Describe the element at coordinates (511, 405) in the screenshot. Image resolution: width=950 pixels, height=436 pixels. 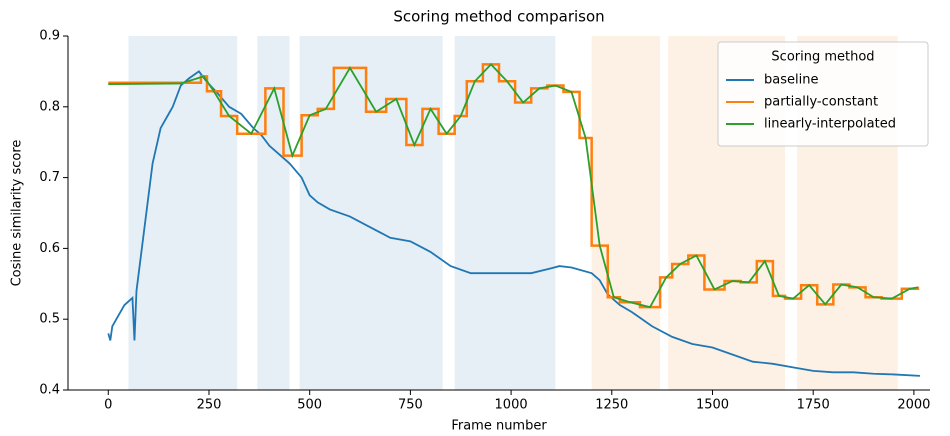
I see `x-tick-label: 1000` at that location.